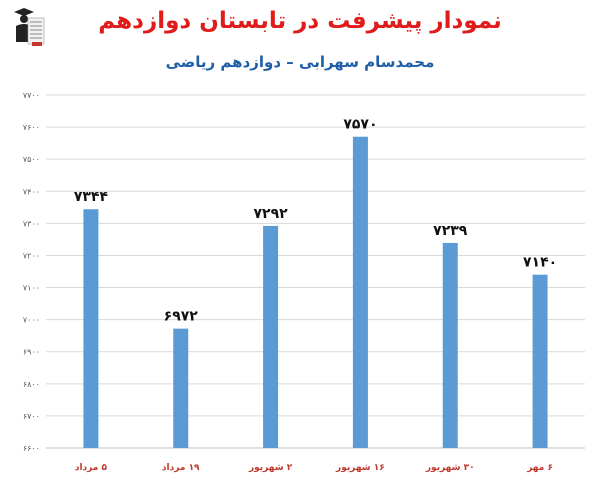 This screenshot has height=495, width=600. What do you see at coordinates (31, 191) in the screenshot?
I see `y-tick-label: ۷۴۰۰` at bounding box center [31, 191].